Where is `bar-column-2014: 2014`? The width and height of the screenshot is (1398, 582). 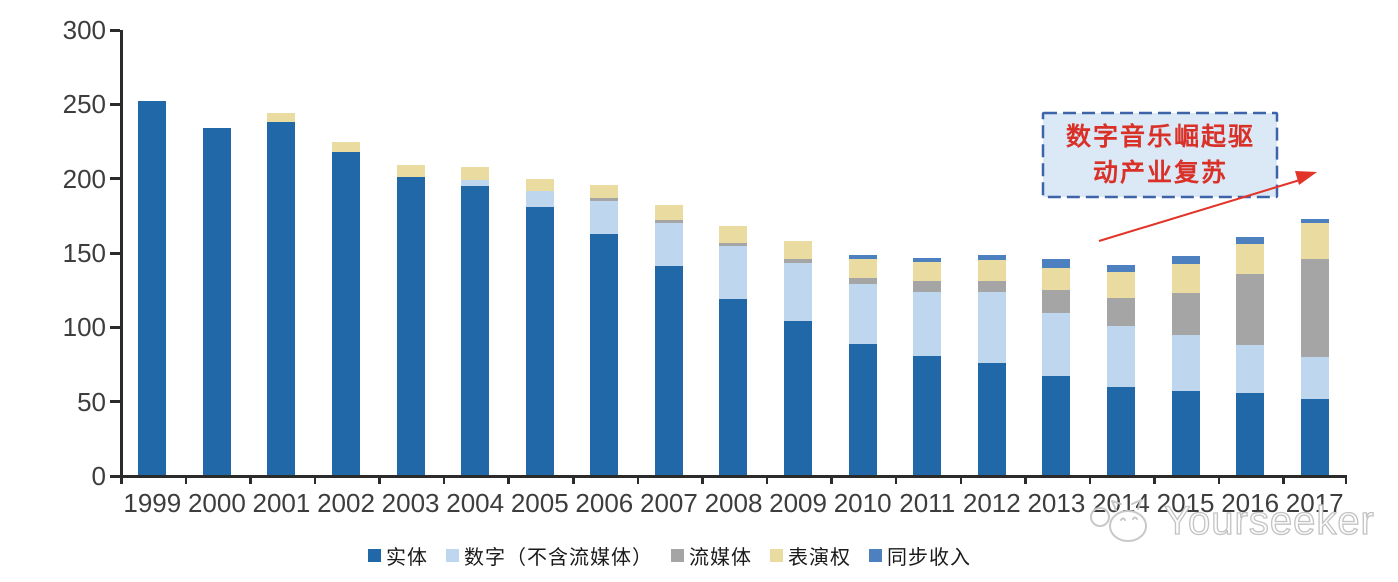
bar-column-2014: 2014 is located at coordinates (1121, 274).